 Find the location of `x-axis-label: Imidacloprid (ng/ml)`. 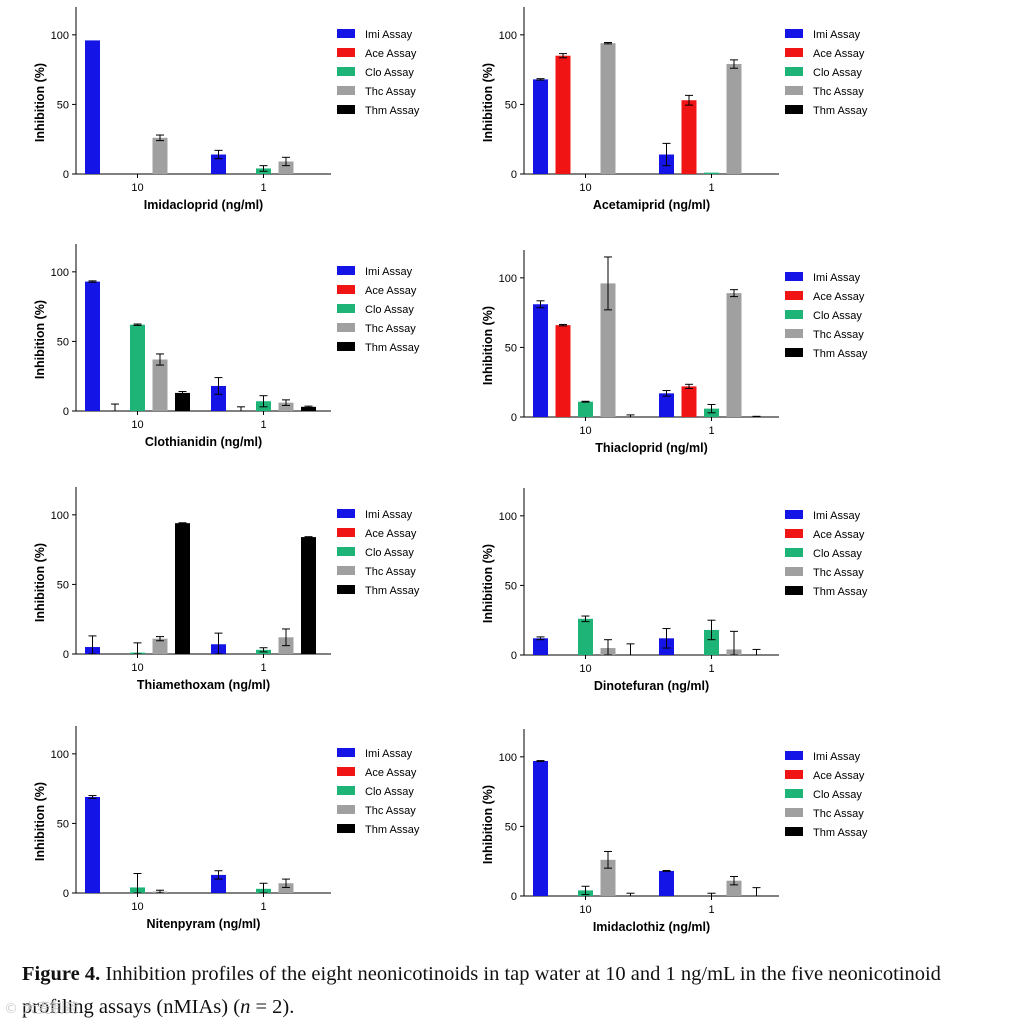

x-axis-label: Imidacloprid (ng/ml) is located at coordinates (203, 205).